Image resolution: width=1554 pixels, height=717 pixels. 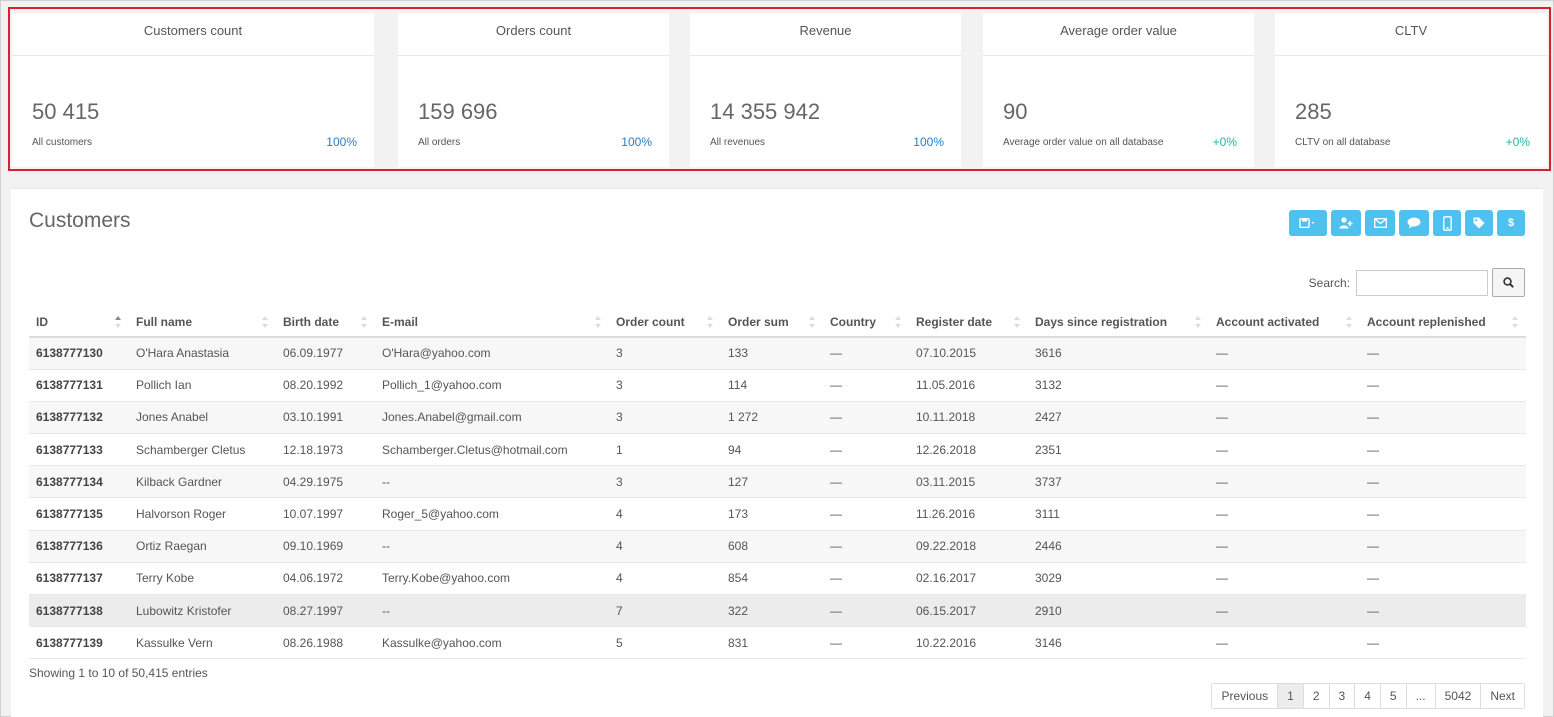 What do you see at coordinates (325, 482) in the screenshot?
I see `cell-birth-date: 04.29.1975` at bounding box center [325, 482].